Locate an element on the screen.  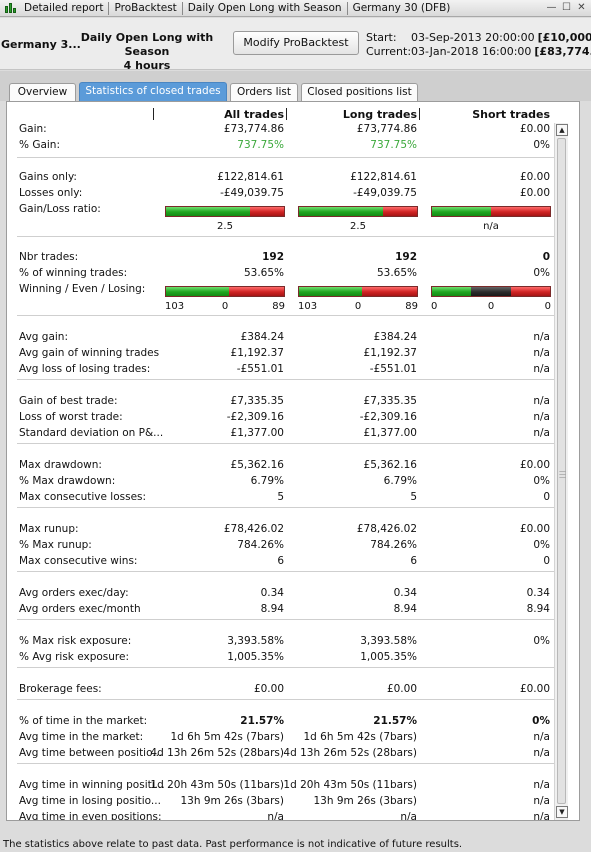
maximize-icon: ☐ is located at coordinates (566, 7).